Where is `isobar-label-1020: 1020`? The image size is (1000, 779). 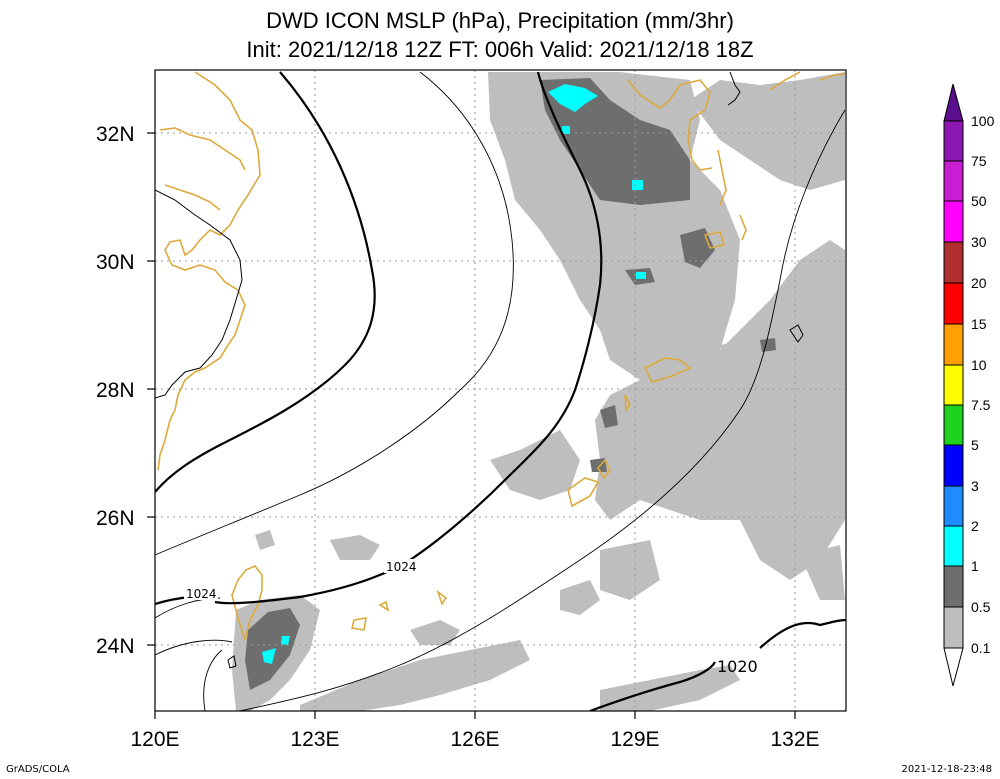
isobar-label-1020: 1020 is located at coordinates (737, 666).